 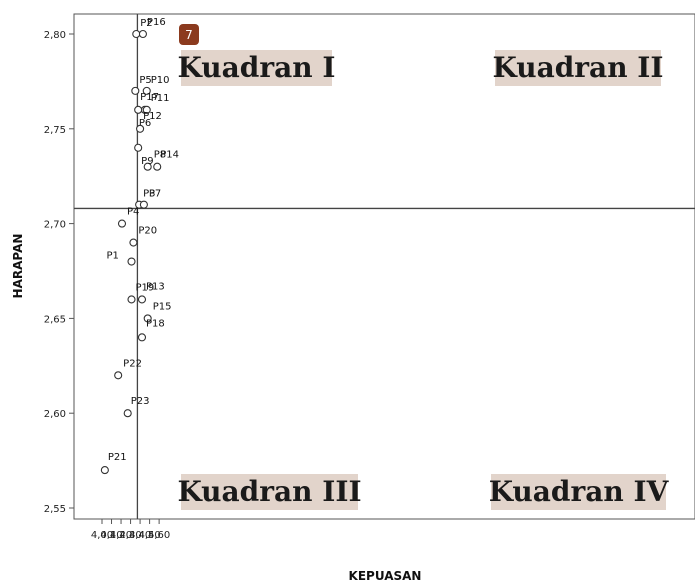 I want to click on data-point: P1, so click(x=121, y=258).